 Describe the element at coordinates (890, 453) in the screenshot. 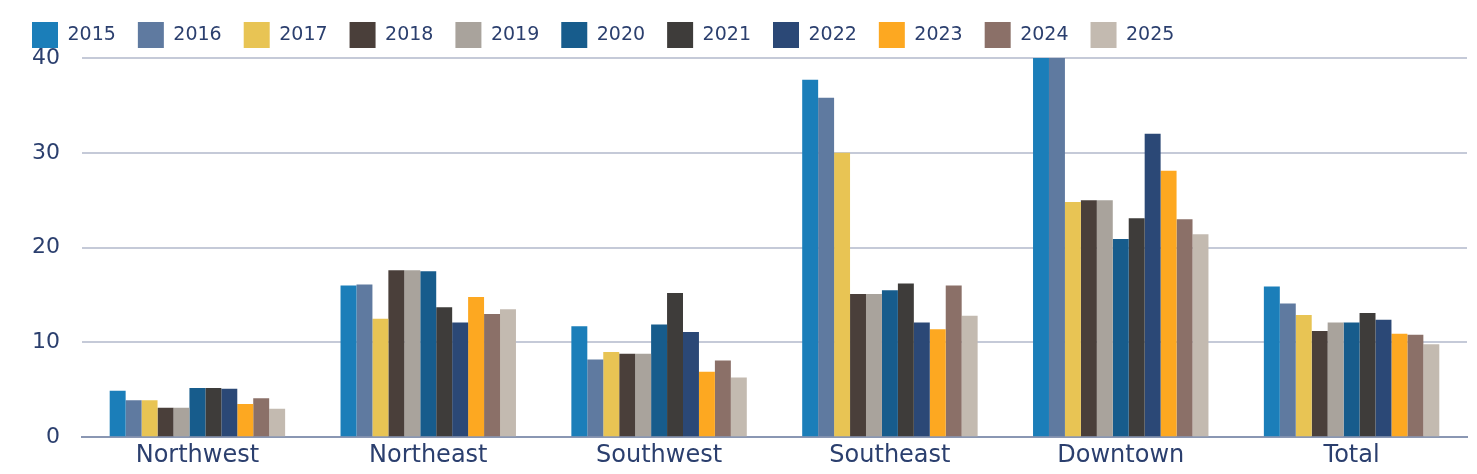

I see `x-tick-label: Southeast` at that location.